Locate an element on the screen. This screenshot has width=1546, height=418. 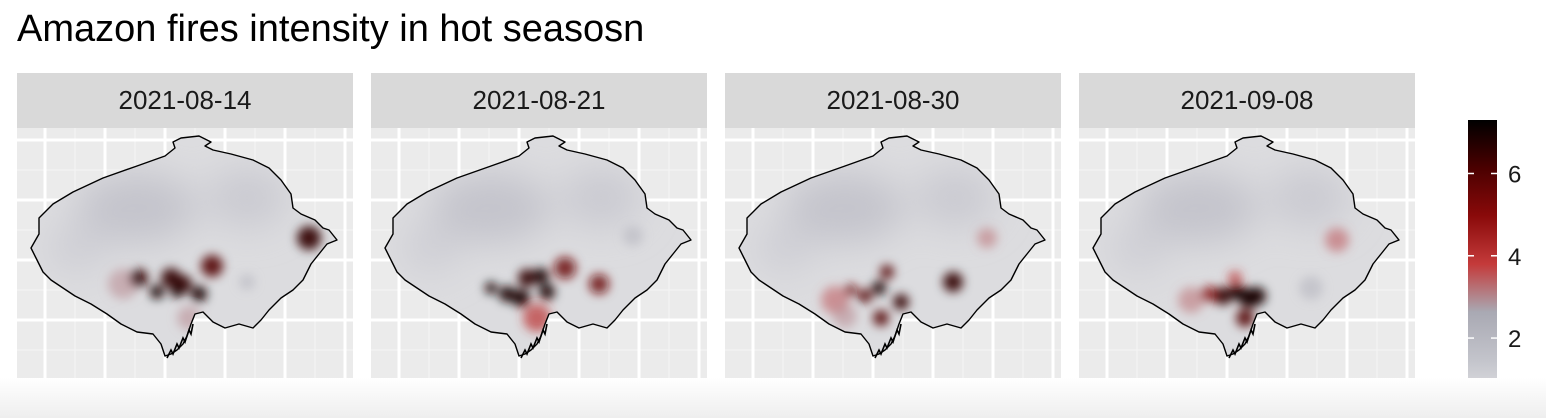
color-legend-svg: 2 4 6 is located at coordinates (1494, 264).